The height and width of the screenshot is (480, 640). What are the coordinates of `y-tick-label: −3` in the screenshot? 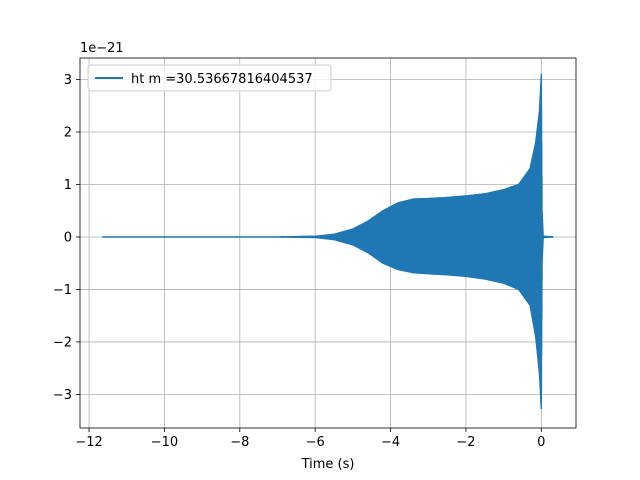 It's located at (62, 395).